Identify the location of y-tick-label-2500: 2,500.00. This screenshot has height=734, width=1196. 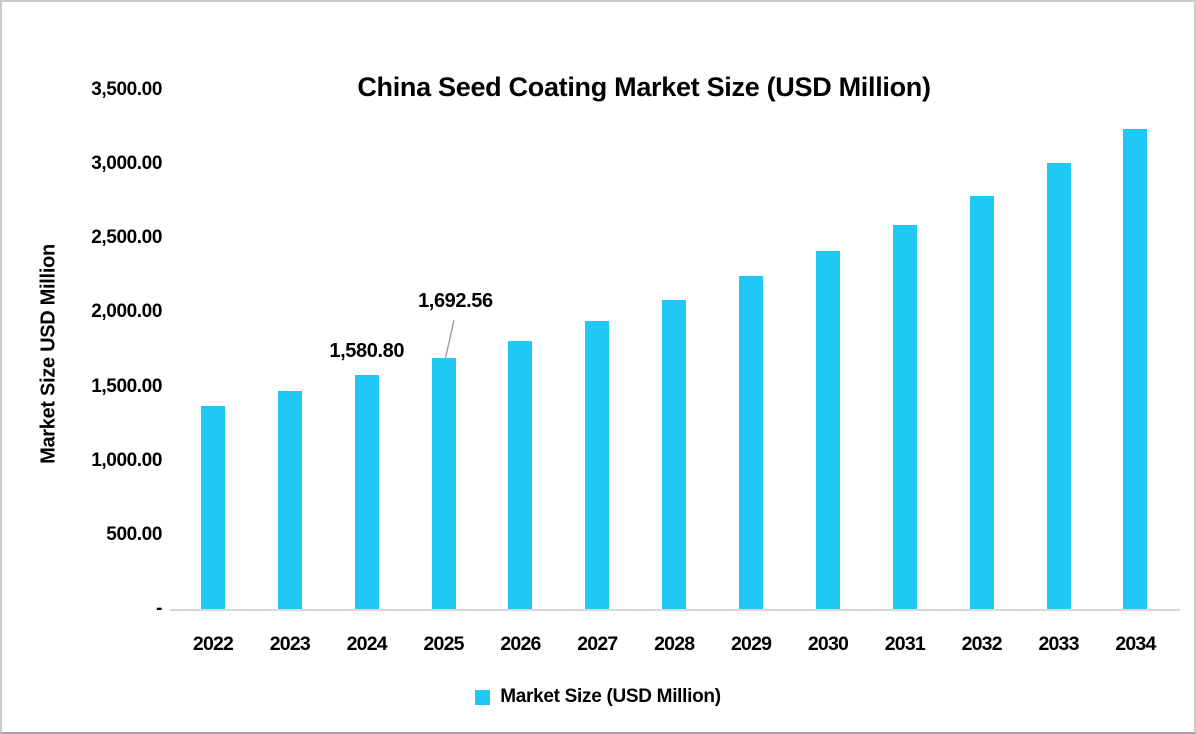
(126, 238).